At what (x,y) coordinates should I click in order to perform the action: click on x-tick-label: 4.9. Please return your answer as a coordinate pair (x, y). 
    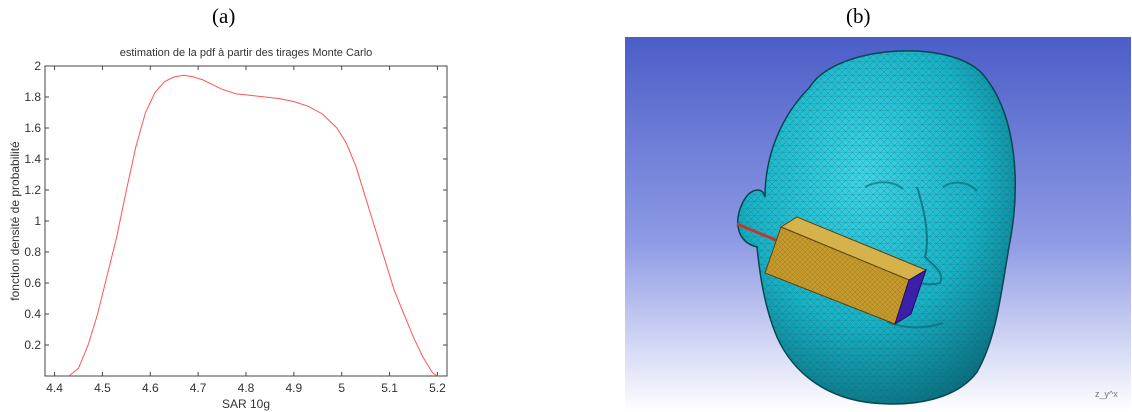
    Looking at the image, I should click on (294, 388).